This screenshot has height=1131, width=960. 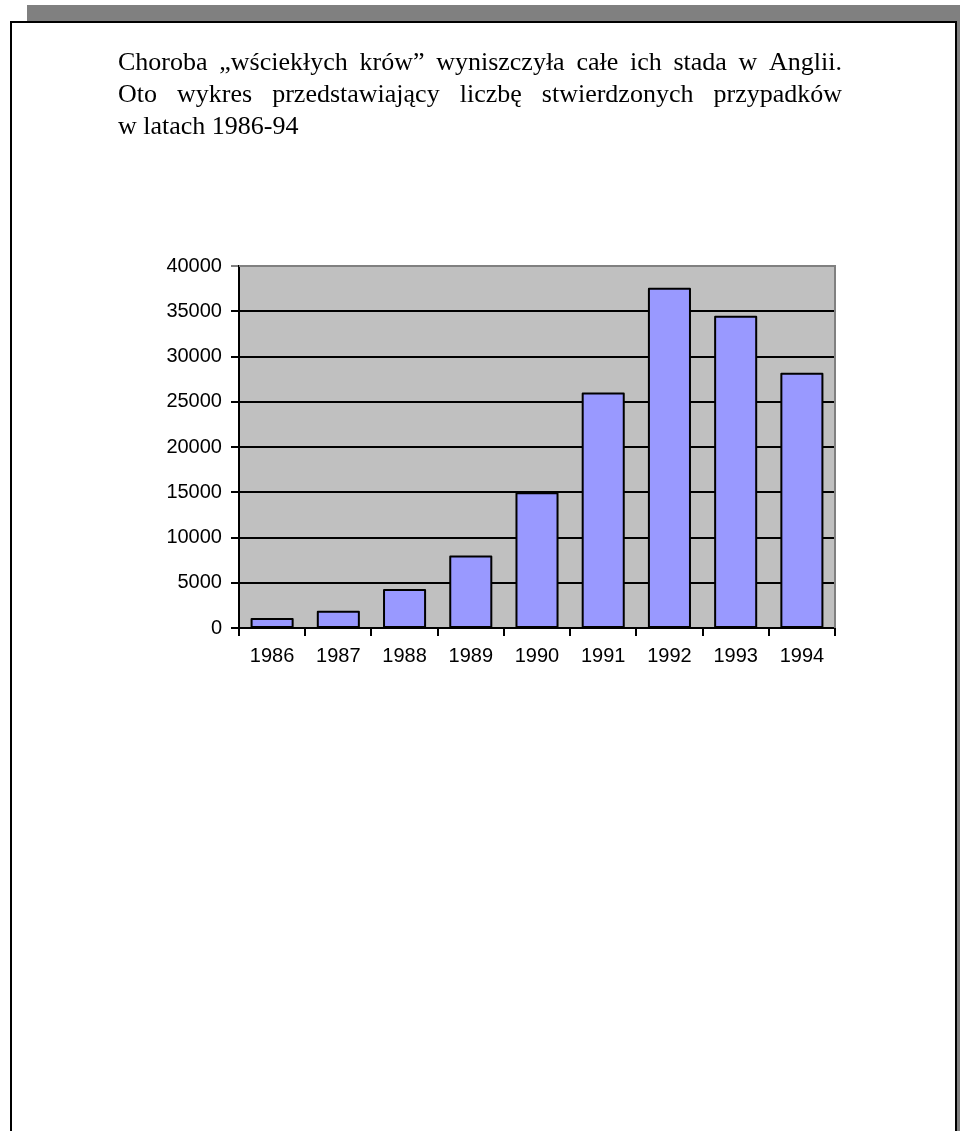 What do you see at coordinates (603, 654) in the screenshot?
I see `x-tick-label: 1991` at bounding box center [603, 654].